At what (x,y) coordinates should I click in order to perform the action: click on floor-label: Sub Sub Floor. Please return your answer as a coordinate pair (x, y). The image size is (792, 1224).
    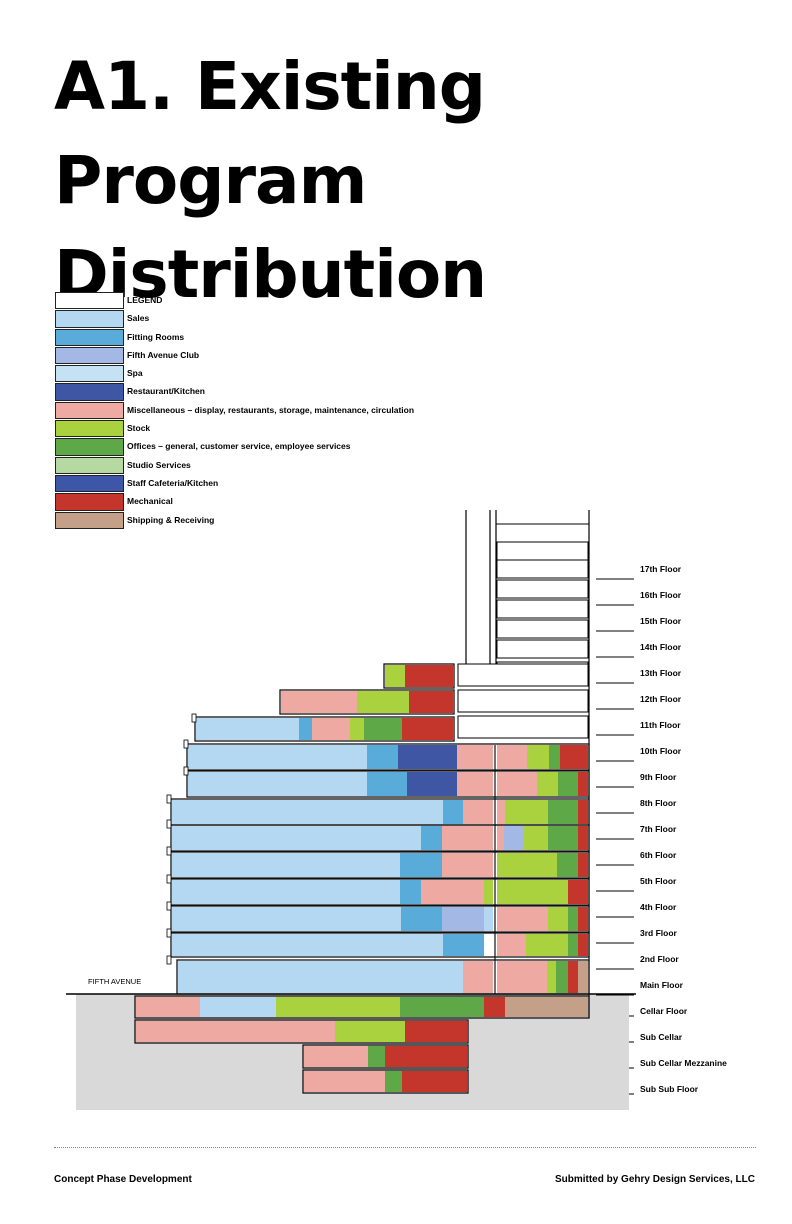
    Looking at the image, I should click on (669, 1089).